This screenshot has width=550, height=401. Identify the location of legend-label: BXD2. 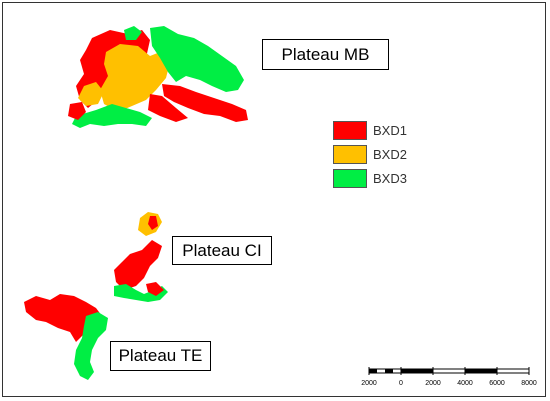
(390, 154).